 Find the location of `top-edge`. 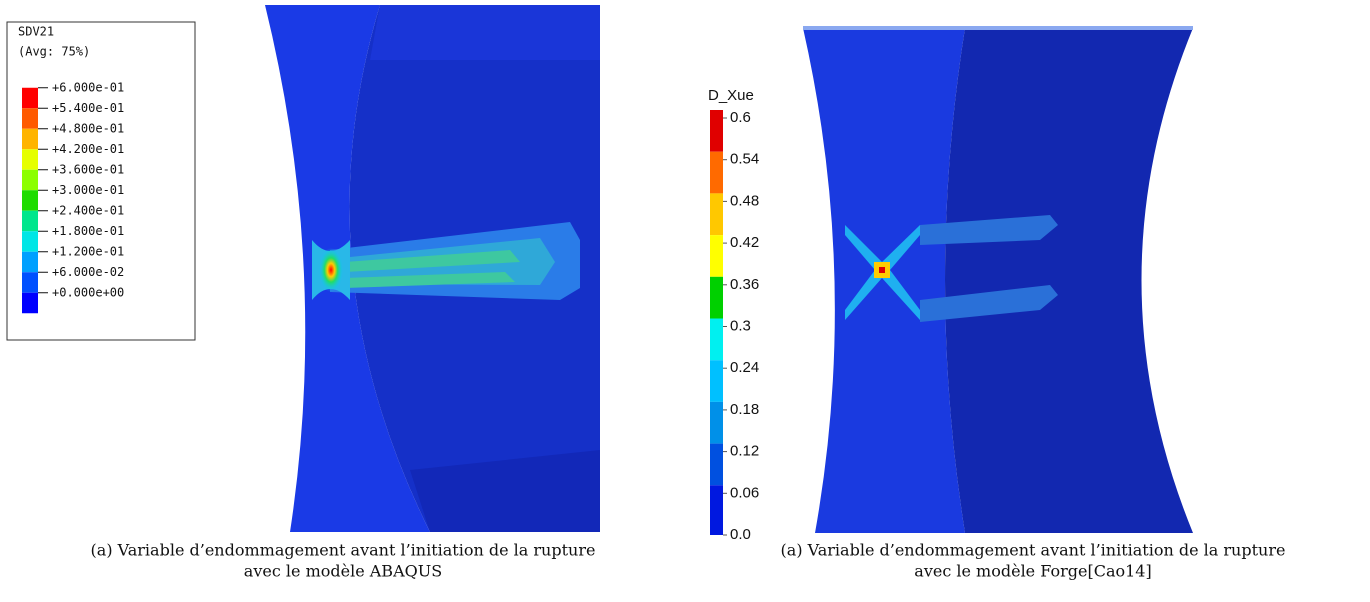

top-edge is located at coordinates (998, 28).